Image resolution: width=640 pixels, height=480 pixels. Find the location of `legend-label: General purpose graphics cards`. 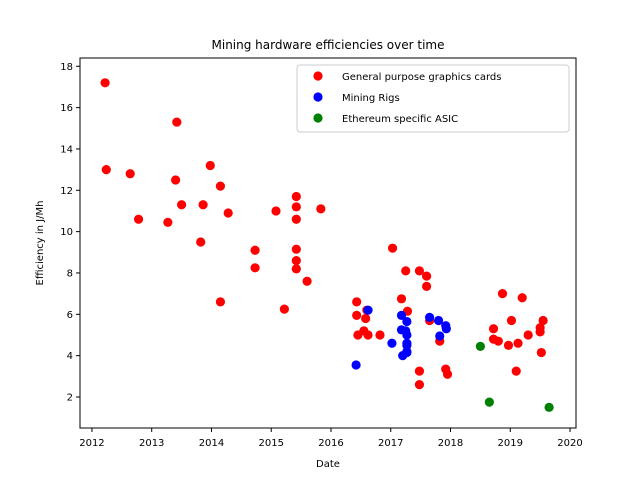

legend-label: General purpose graphics cards is located at coordinates (421, 77).